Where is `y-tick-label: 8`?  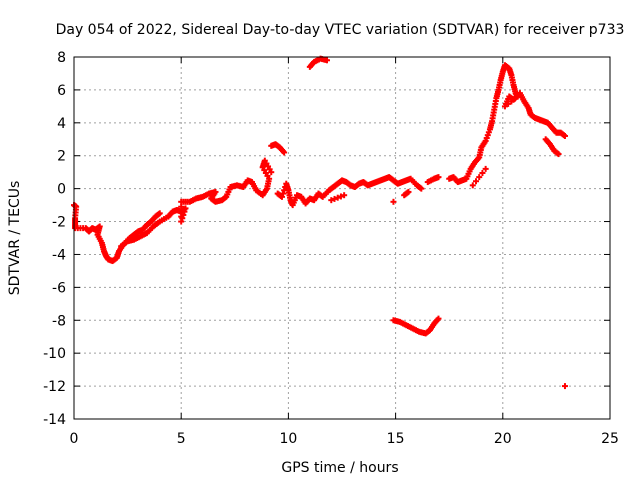 y-tick-label: 8 is located at coordinates (61, 58).